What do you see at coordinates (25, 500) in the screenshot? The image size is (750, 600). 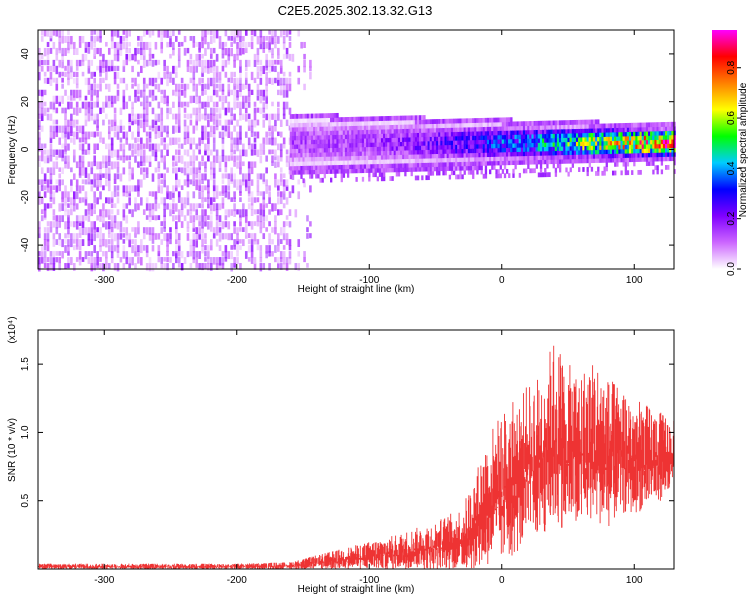 I see `y-tick-label: 0.5` at bounding box center [25, 500].